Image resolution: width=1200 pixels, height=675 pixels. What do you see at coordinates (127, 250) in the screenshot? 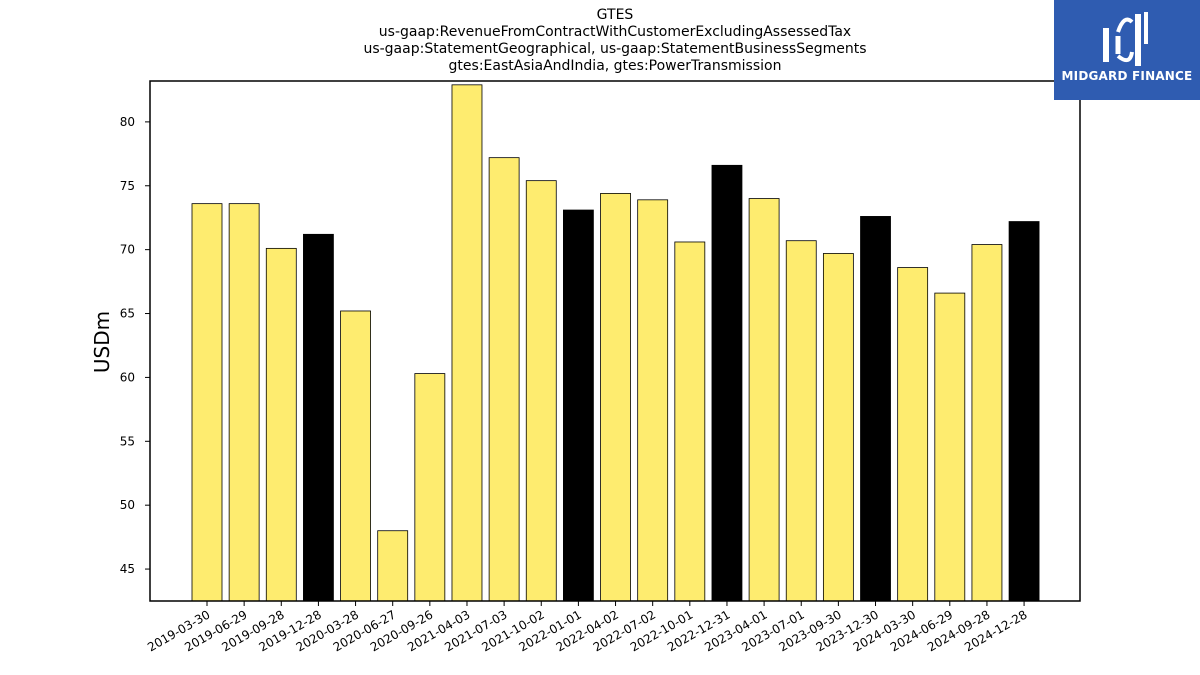
I see `y-tick-label: 70` at bounding box center [127, 250].